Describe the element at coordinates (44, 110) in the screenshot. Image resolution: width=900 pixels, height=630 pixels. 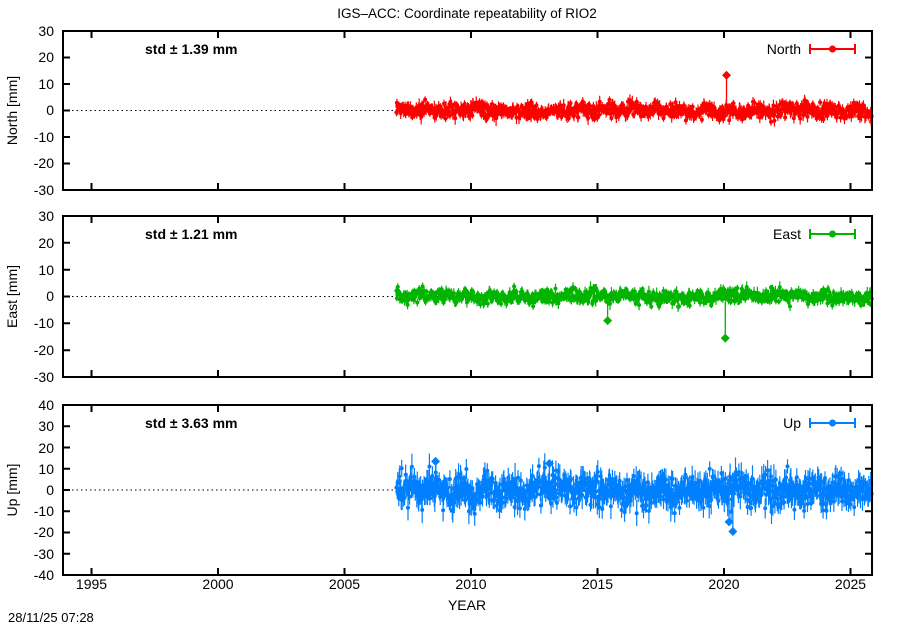
I see `panel-north-ytick-labels: 30 20 10 0 -10 -20 -30` at that location.